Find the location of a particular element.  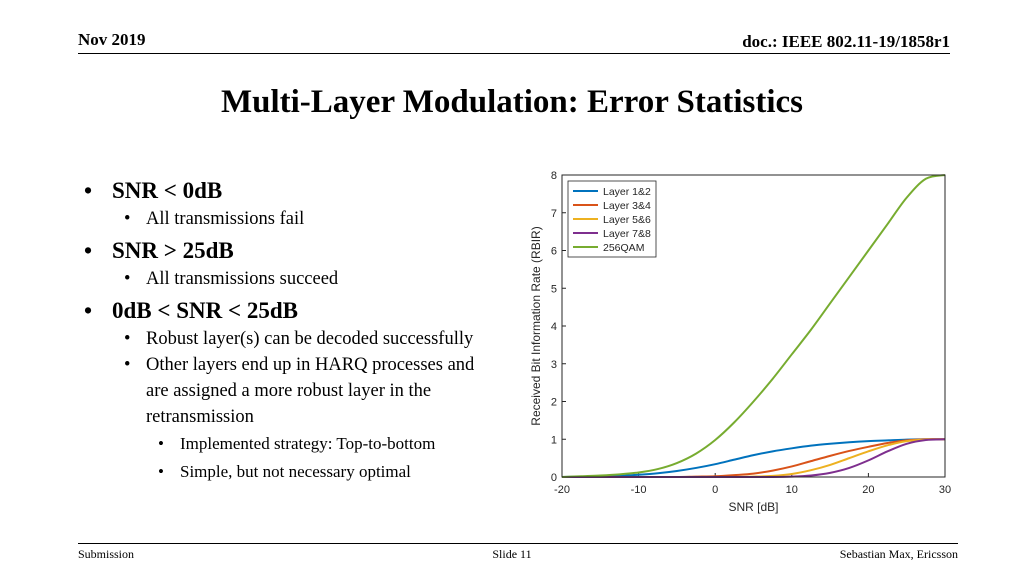

bullet-item: • All transmissions fail is located at coordinates (294, 219).